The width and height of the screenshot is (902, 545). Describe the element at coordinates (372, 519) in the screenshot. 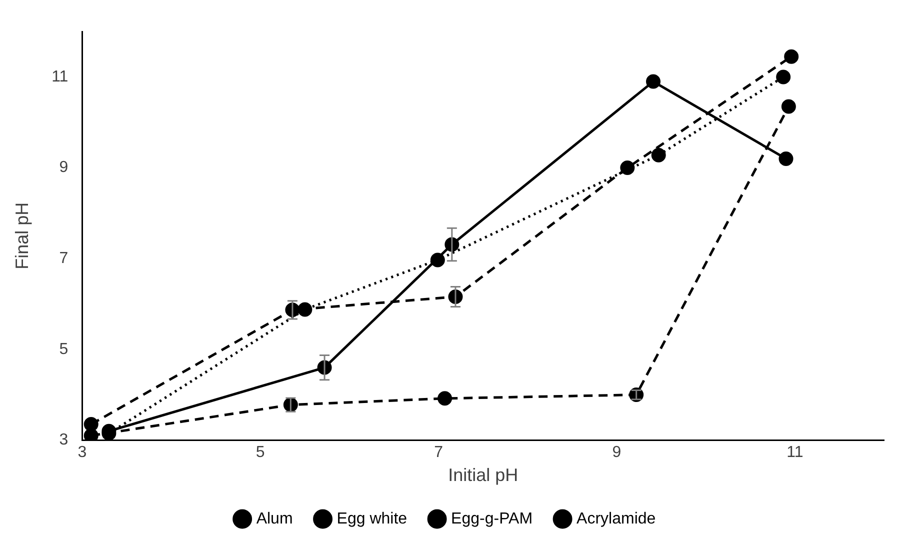

I see `legend-label: Egg white` at that location.